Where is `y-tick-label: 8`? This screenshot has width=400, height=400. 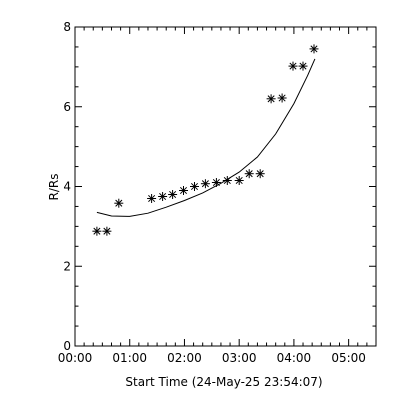
y-tick-label: 8 is located at coordinates (67, 27).